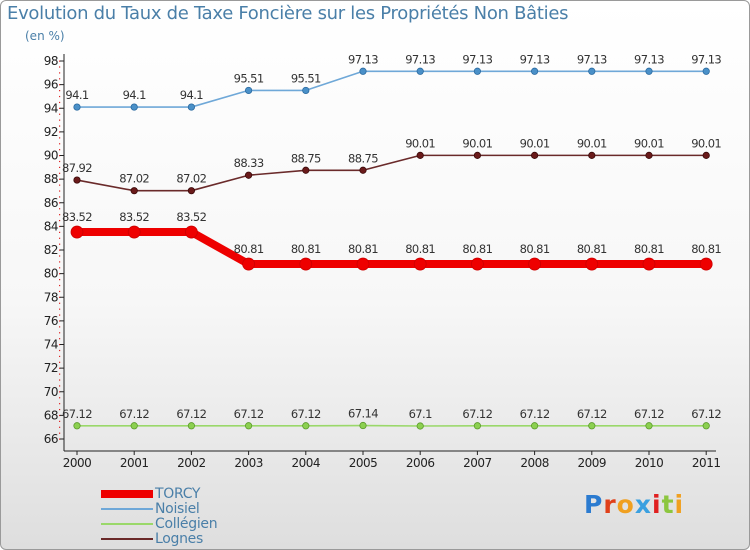 The height and width of the screenshot is (550, 750). What do you see at coordinates (77, 168) in the screenshot?
I see `data-label-lognes: 87.92` at bounding box center [77, 168].